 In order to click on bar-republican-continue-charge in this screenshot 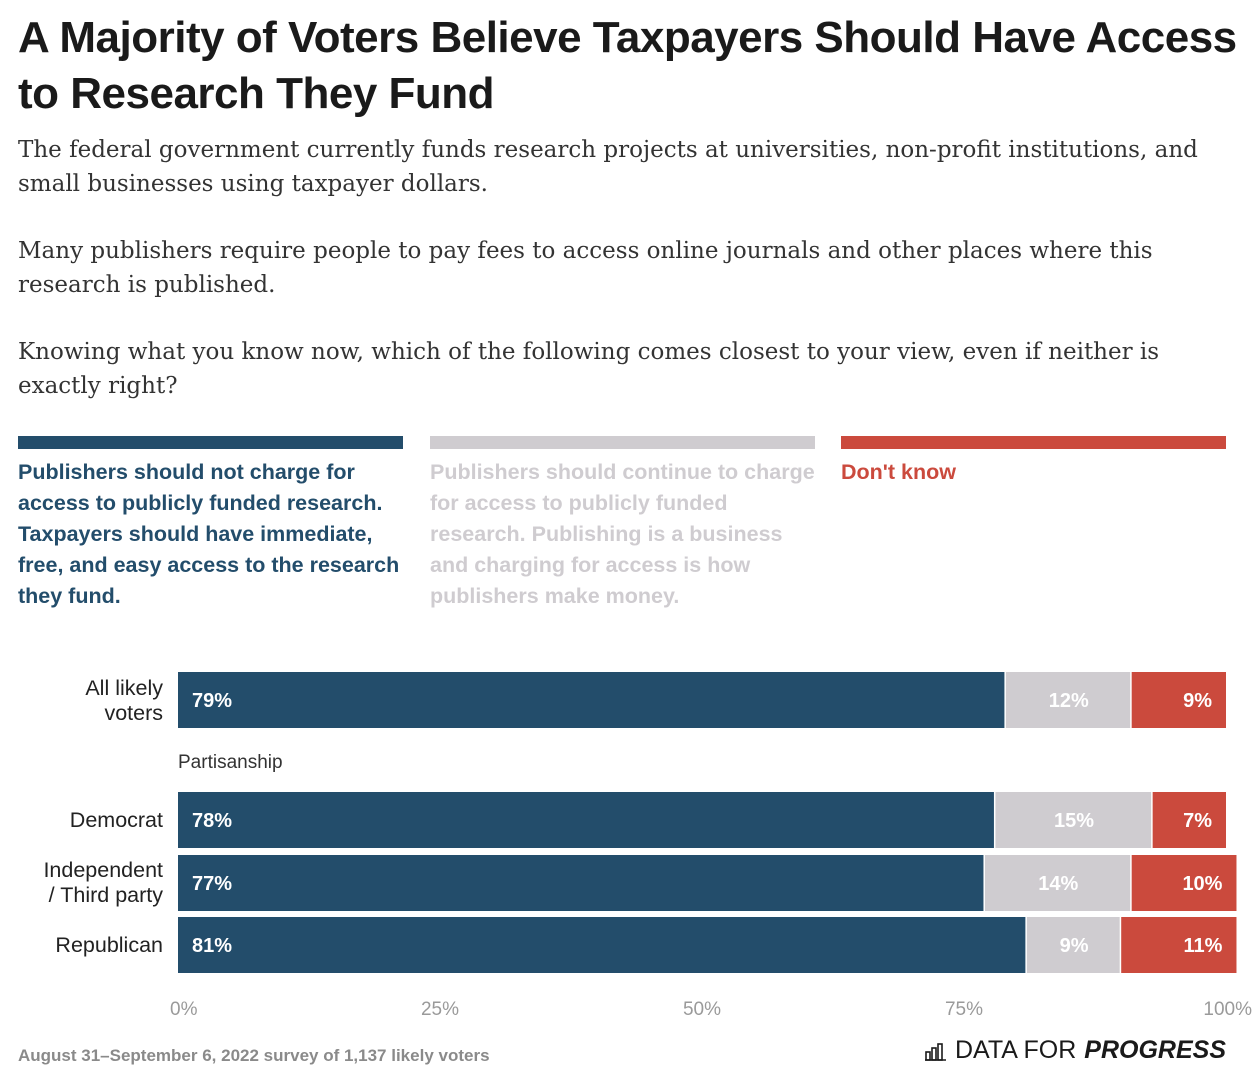, I will do `click(1073, 945)`.